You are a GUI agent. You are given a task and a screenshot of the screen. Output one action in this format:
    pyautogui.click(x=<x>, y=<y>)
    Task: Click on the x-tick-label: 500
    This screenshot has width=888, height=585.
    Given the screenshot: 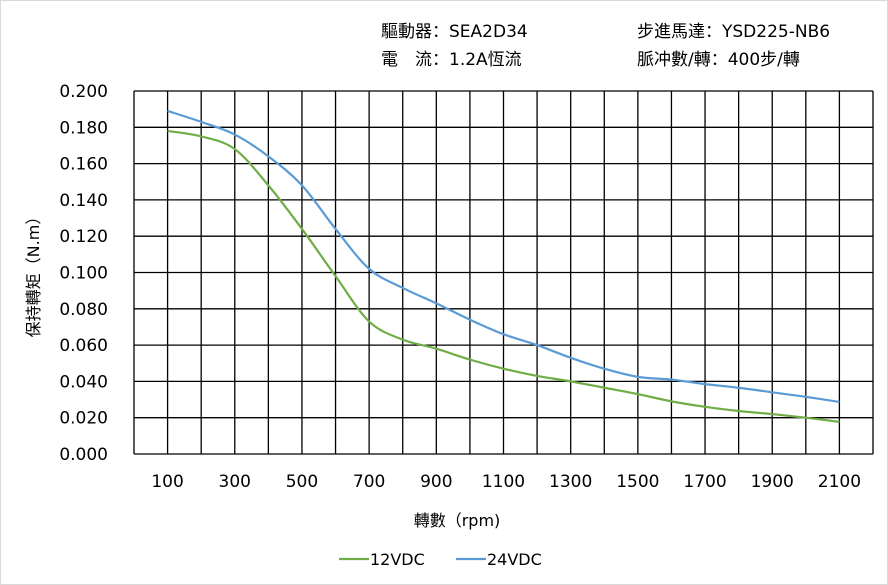 What is the action you would take?
    pyautogui.click(x=302, y=482)
    